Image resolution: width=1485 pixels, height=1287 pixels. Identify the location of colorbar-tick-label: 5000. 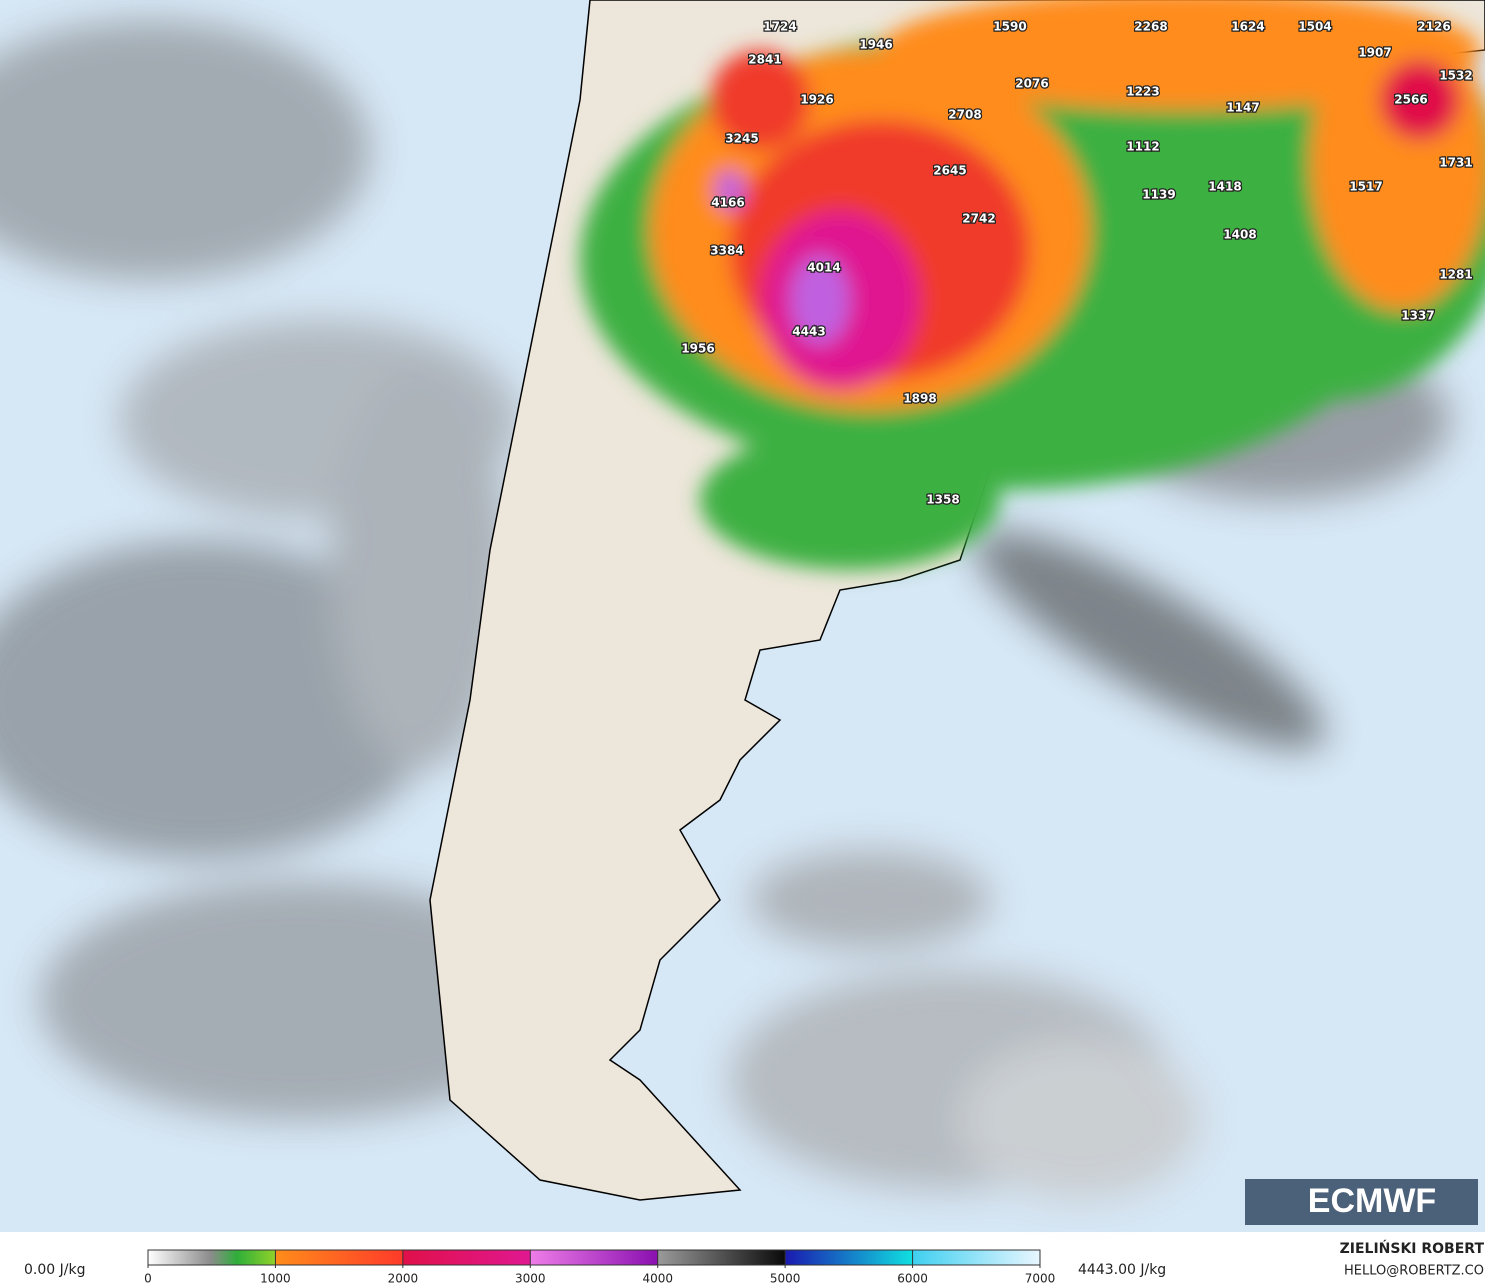
(785, 1279).